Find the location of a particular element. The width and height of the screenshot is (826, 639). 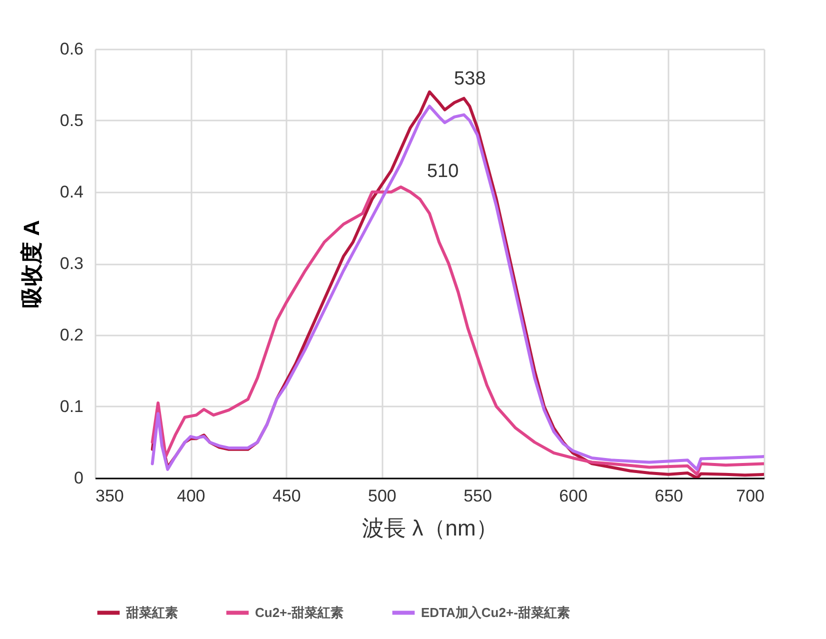

y-tick-label: 0.4 is located at coordinates (72, 192).